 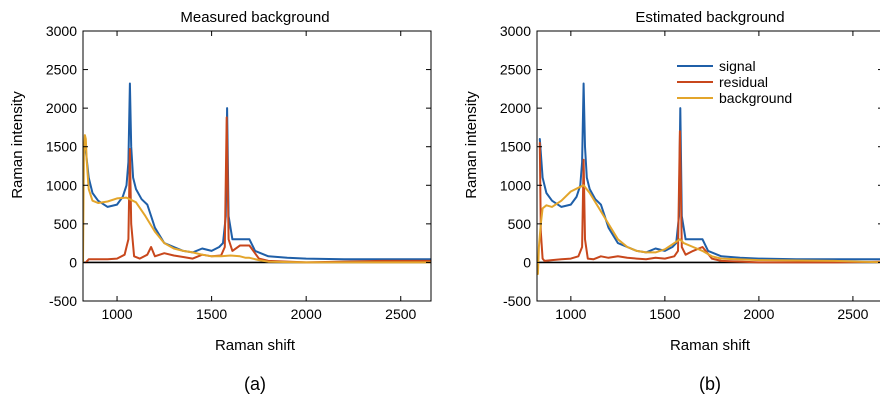 What do you see at coordinates (73, 262) in the screenshot?
I see `panel-a-ytick-label: 0` at bounding box center [73, 262].